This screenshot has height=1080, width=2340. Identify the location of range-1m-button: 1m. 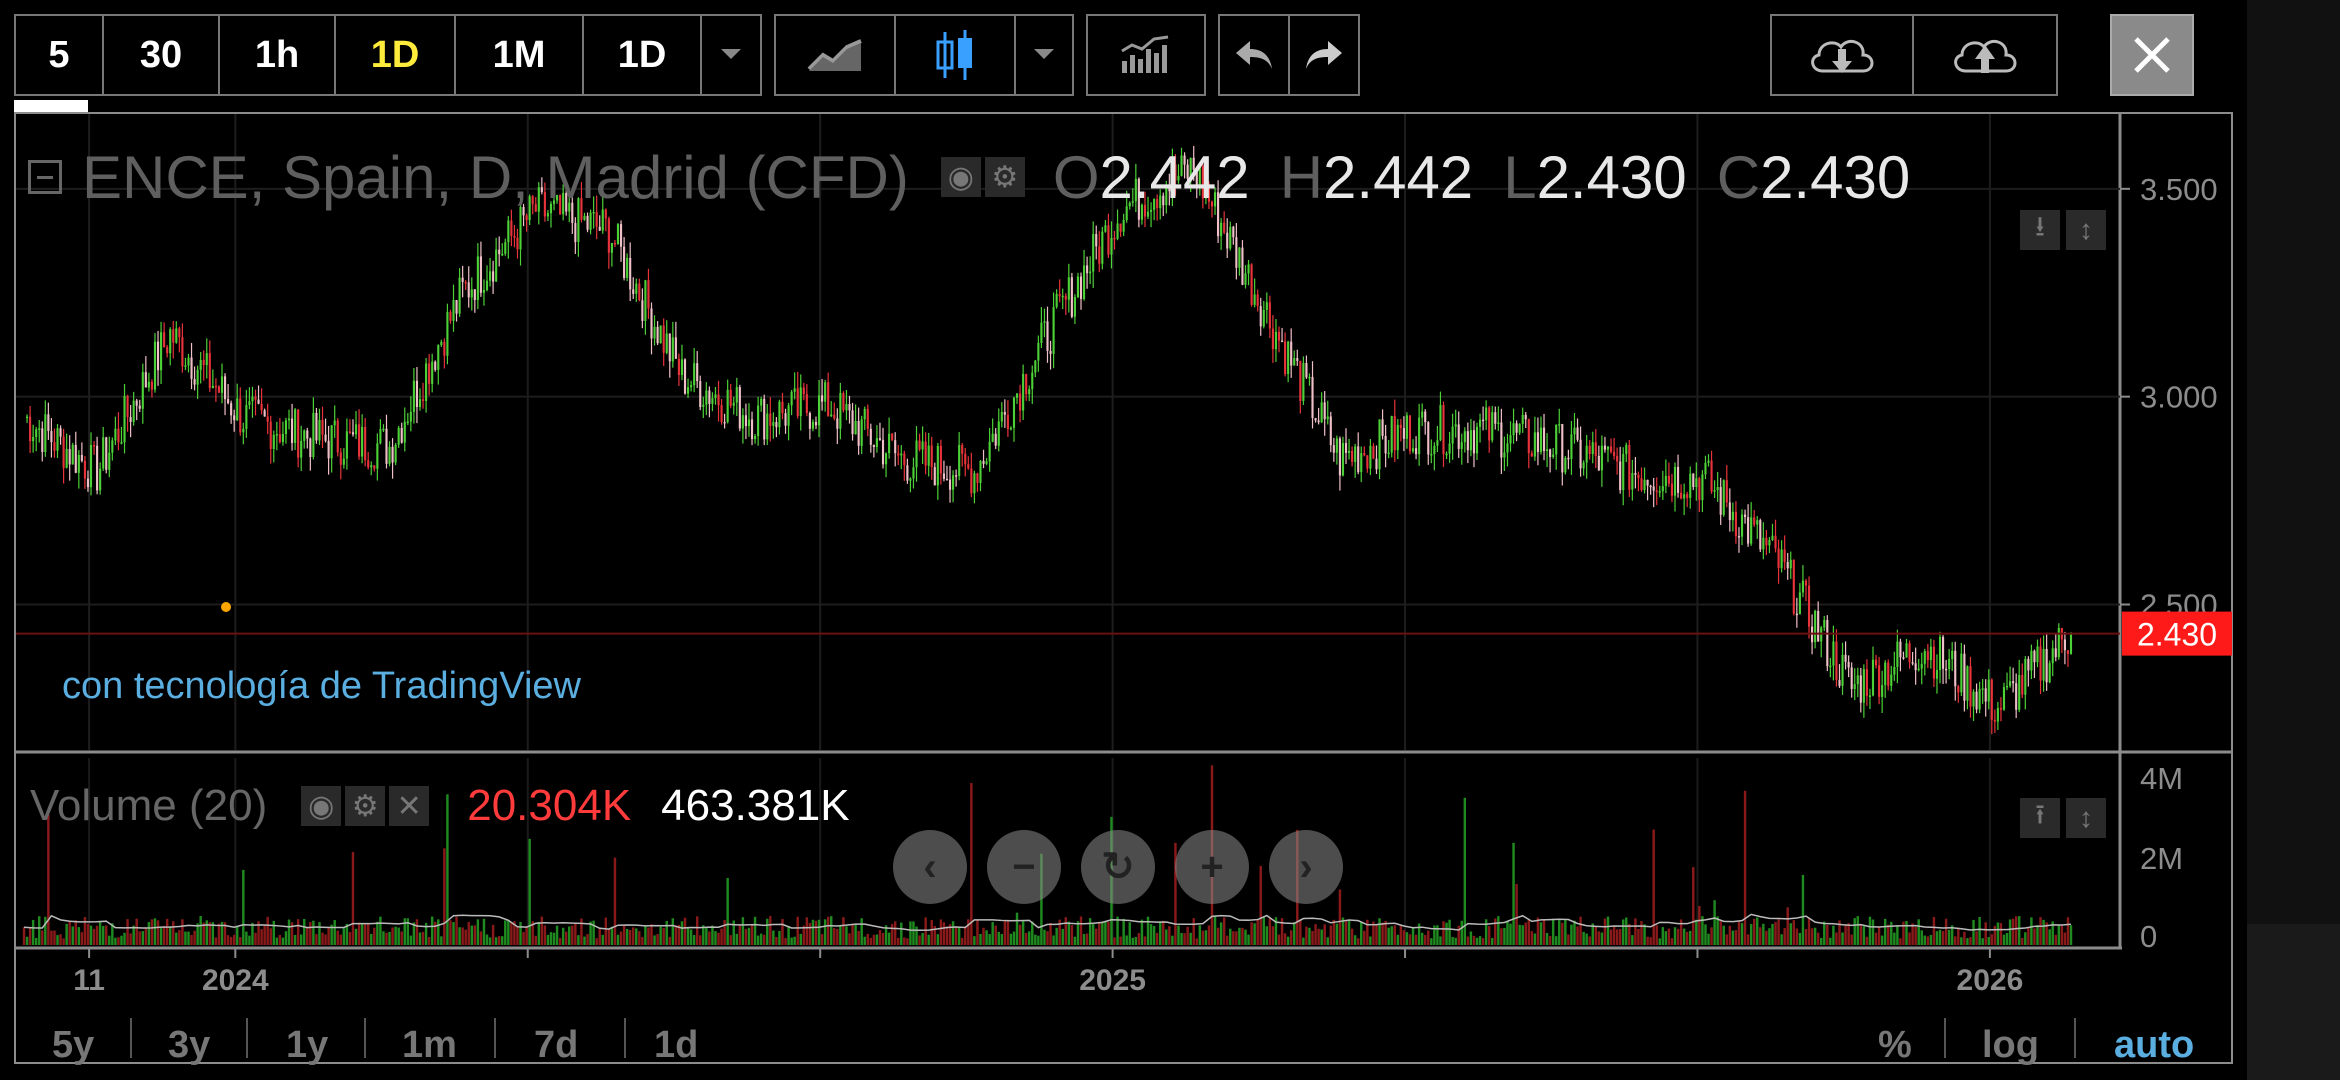
(429, 1045).